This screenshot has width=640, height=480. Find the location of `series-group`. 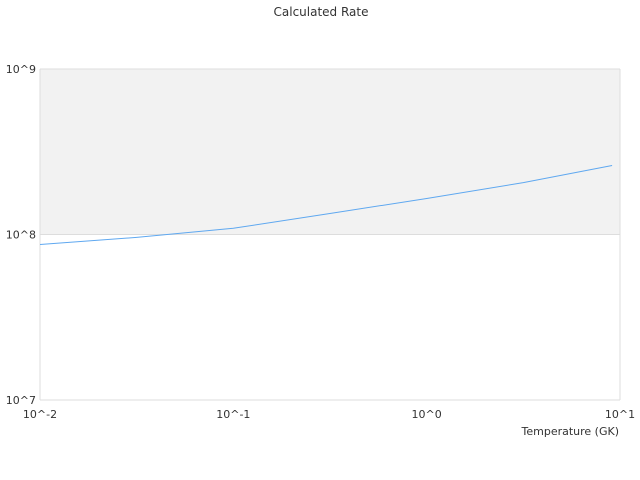

series-group is located at coordinates (326, 205).